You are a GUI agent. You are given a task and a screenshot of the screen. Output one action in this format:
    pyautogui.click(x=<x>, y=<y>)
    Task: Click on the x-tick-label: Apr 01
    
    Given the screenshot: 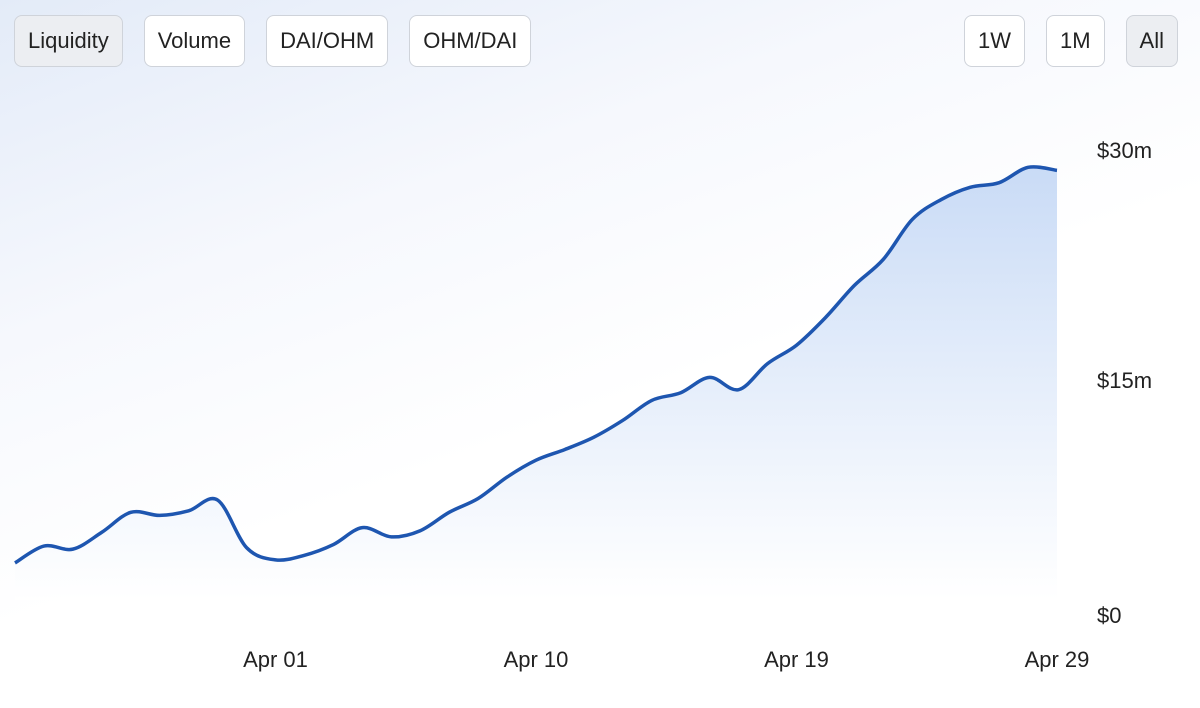 What is the action you would take?
    pyautogui.click(x=275, y=659)
    